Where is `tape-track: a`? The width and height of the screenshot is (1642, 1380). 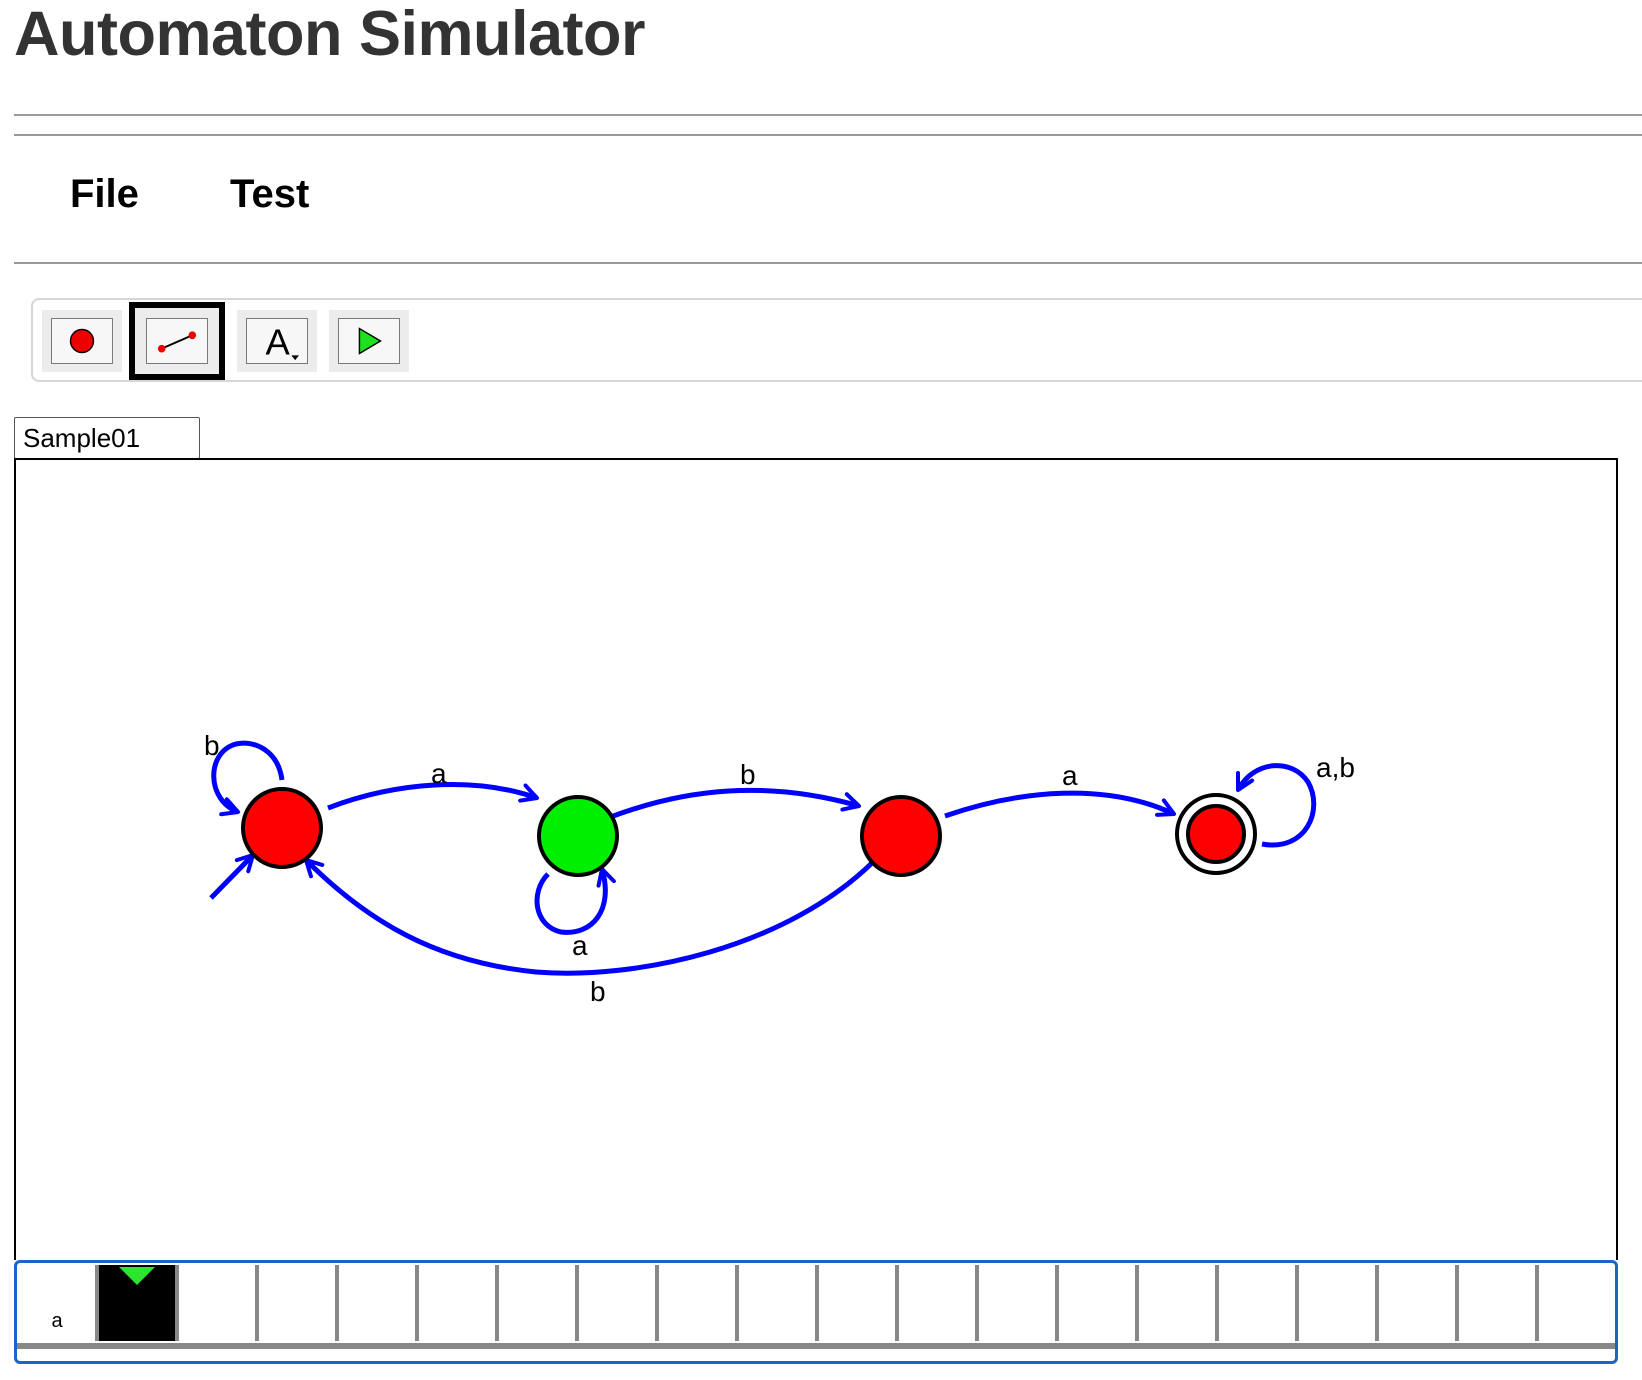 tape-track: a is located at coordinates (817, 1305).